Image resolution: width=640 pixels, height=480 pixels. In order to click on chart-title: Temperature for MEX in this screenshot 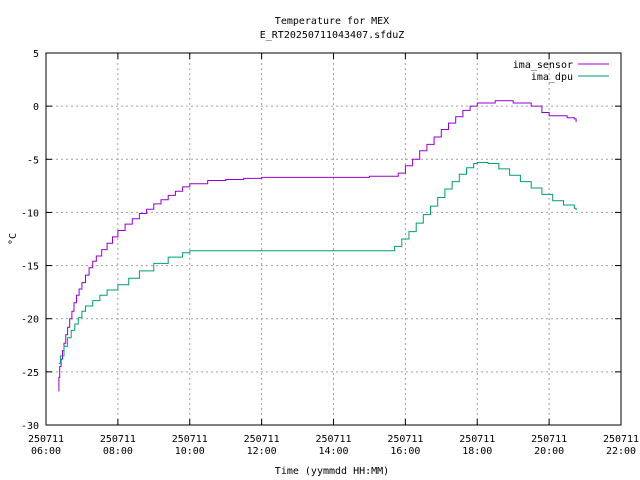, I will do `click(332, 21)`.